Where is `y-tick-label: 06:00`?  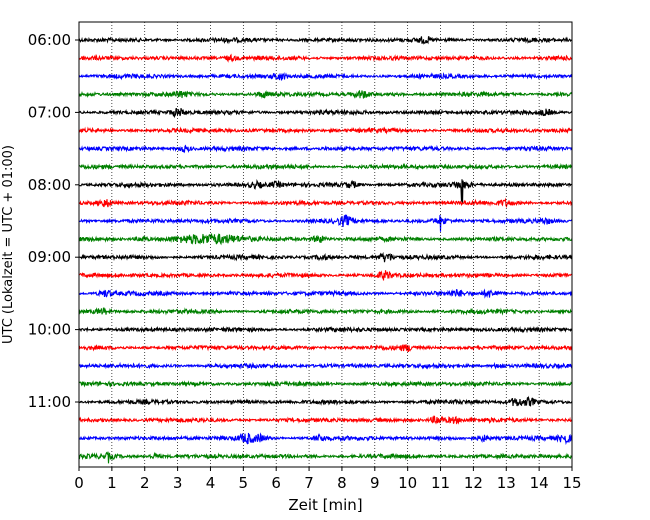
y-tick-label: 06:00 is located at coordinates (49, 40).